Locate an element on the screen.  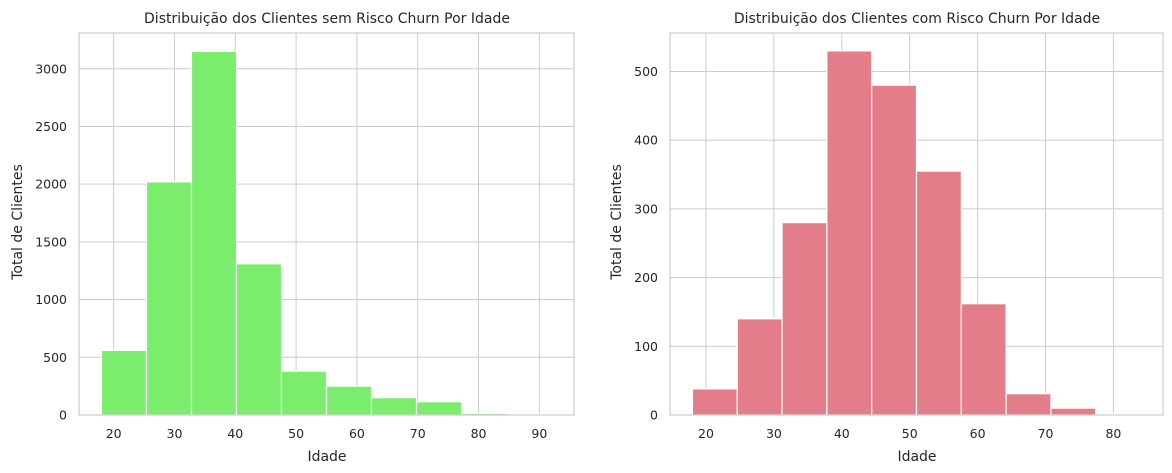
y-tick-label: 1500 is located at coordinates (51, 241).